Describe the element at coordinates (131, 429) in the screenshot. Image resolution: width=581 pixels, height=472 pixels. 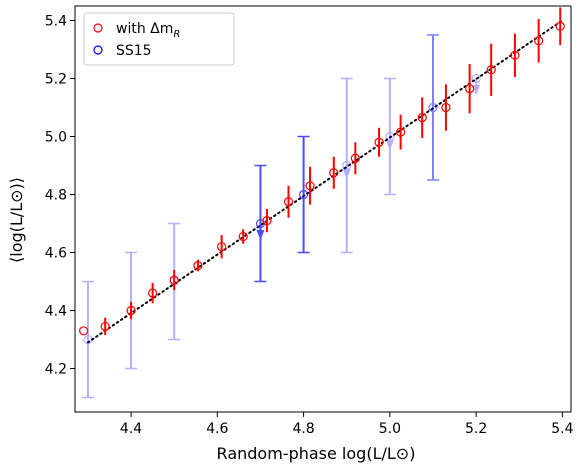
I see `x-tick-label: 4.4` at that location.